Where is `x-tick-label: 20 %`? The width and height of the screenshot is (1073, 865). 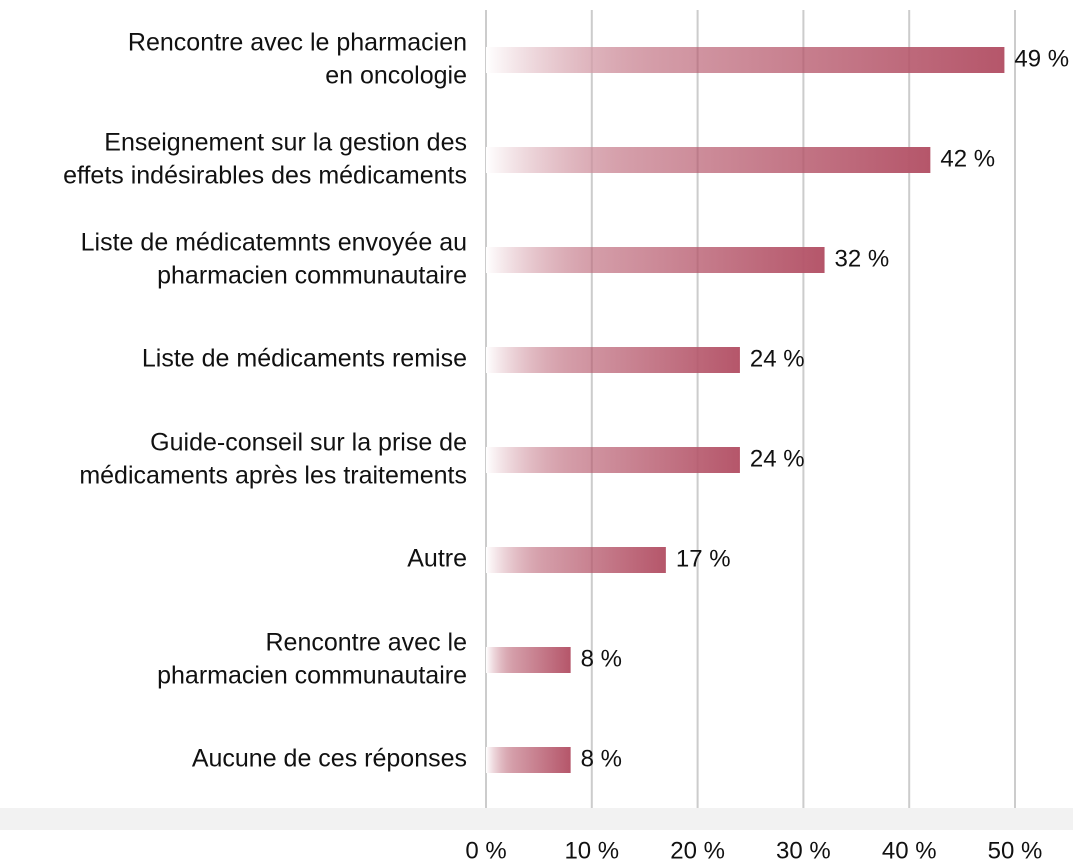 x-tick-label: 20 % is located at coordinates (697, 850).